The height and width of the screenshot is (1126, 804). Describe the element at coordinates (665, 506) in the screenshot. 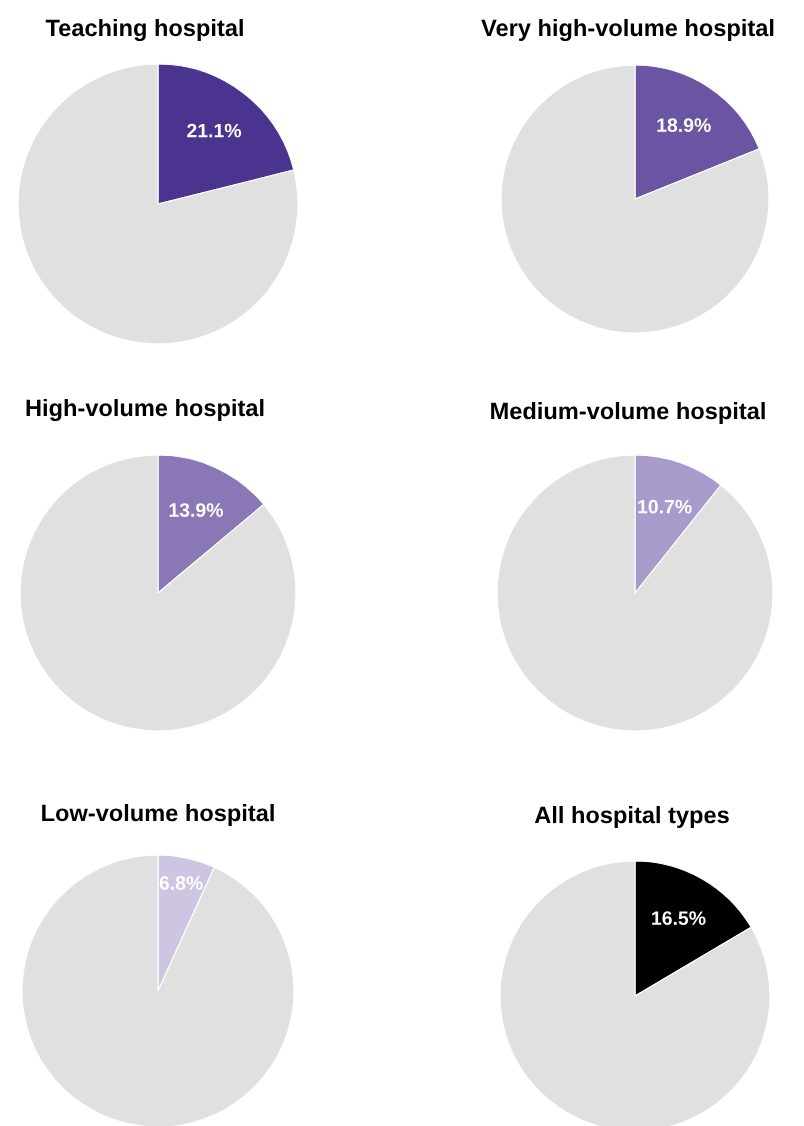

I see `data-label: 10.7%` at that location.